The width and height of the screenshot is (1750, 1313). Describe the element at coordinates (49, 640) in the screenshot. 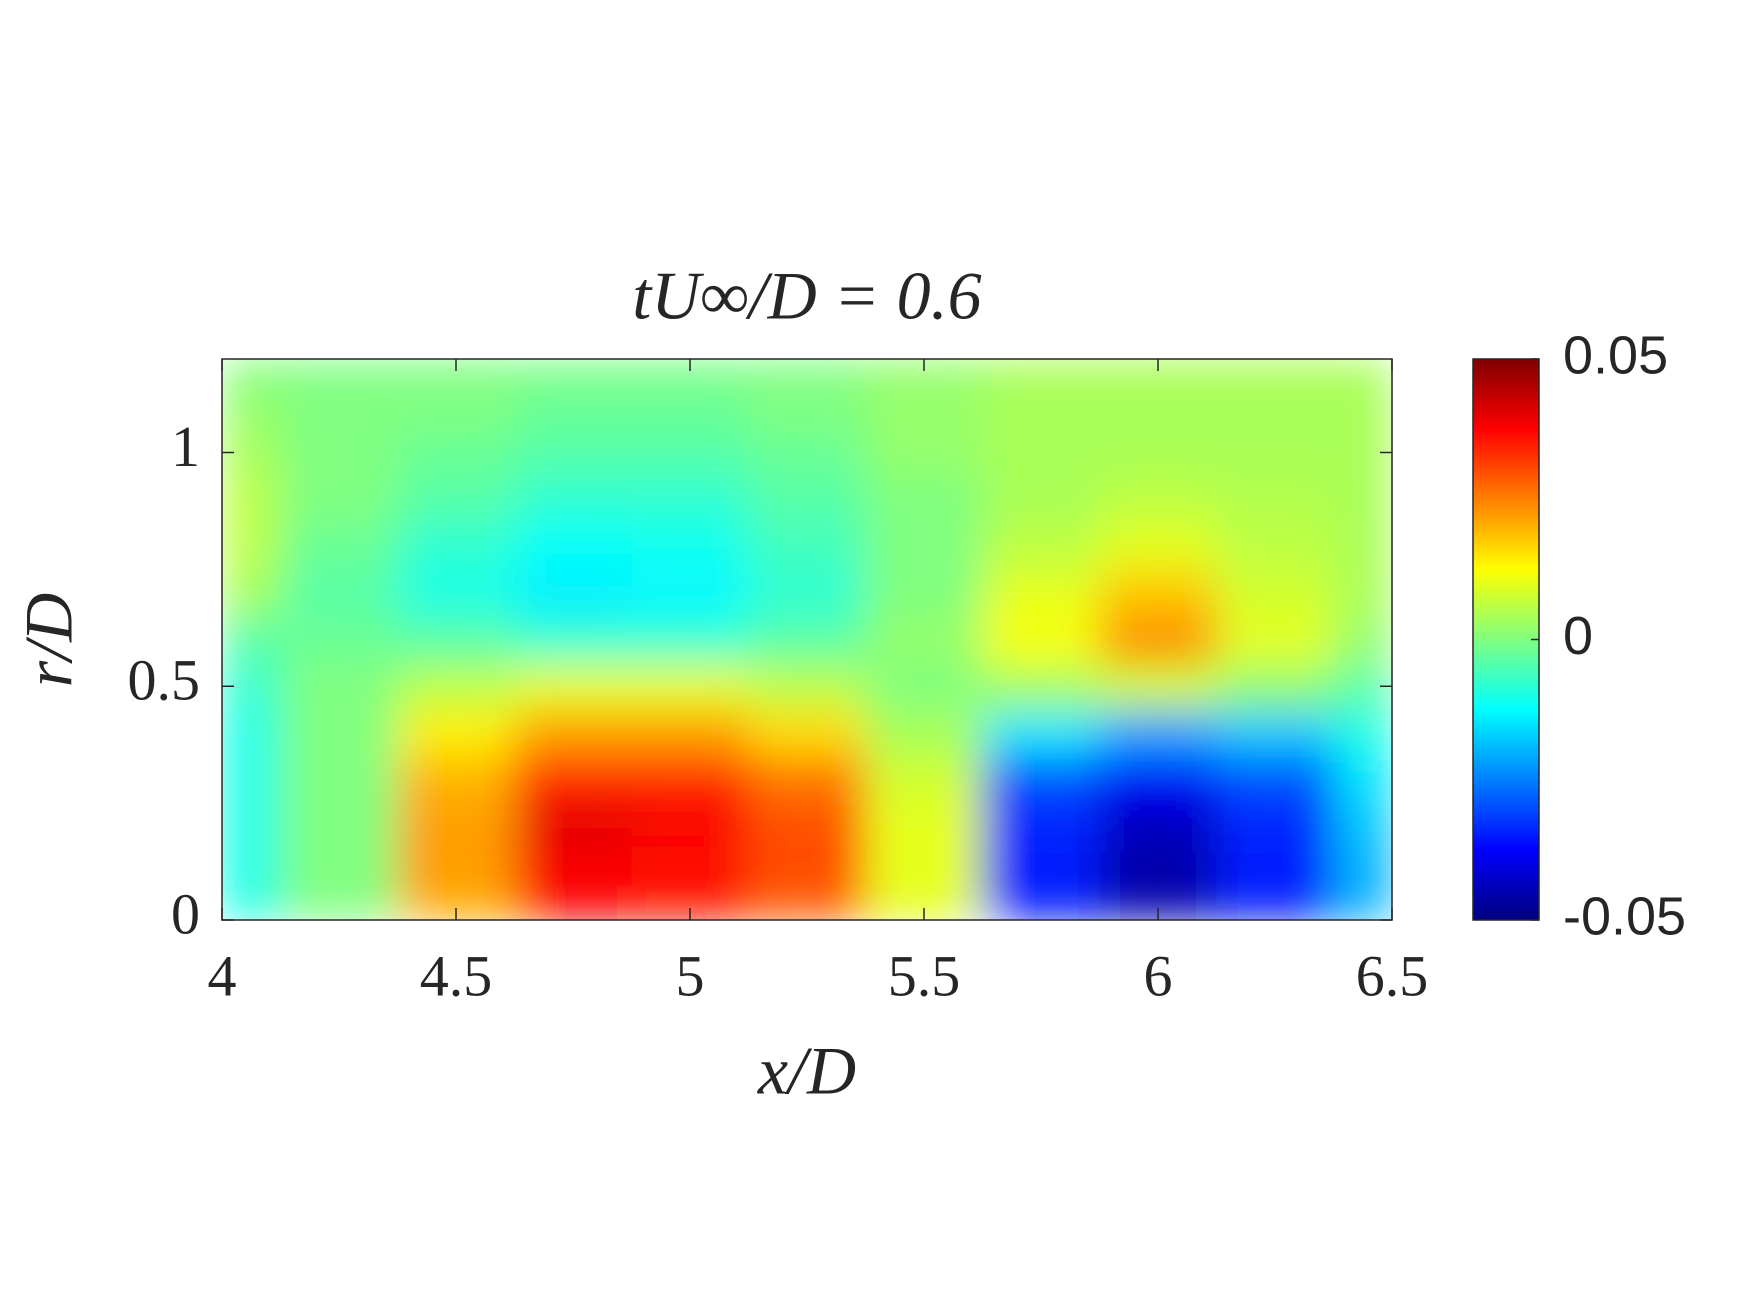

I see `y-axis-label: r/D` at that location.